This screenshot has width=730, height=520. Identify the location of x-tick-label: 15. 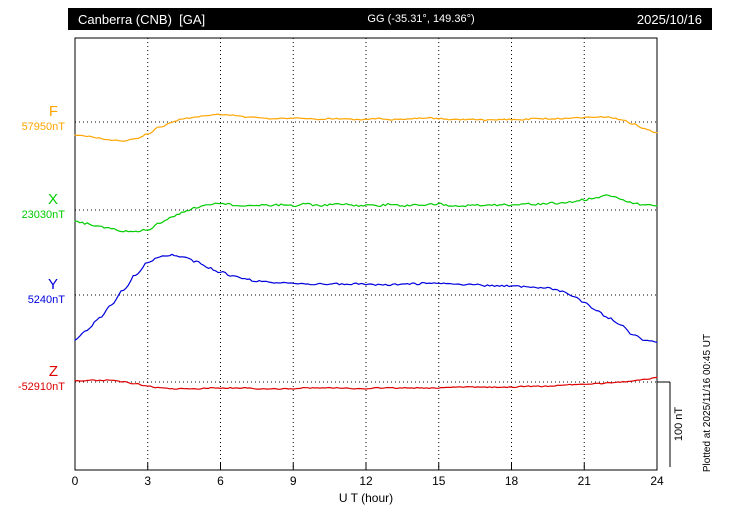
(439, 481).